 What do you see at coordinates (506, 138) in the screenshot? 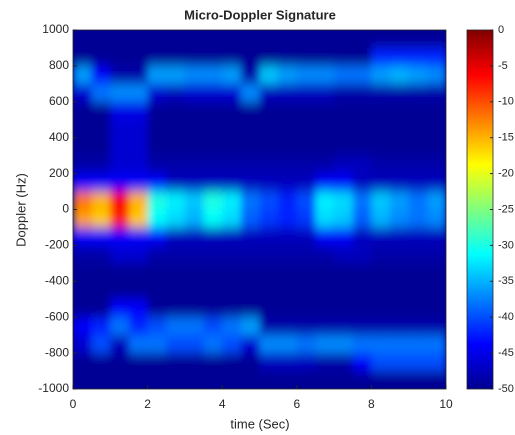
I see `colorbar-tick-label: -15` at bounding box center [506, 138].